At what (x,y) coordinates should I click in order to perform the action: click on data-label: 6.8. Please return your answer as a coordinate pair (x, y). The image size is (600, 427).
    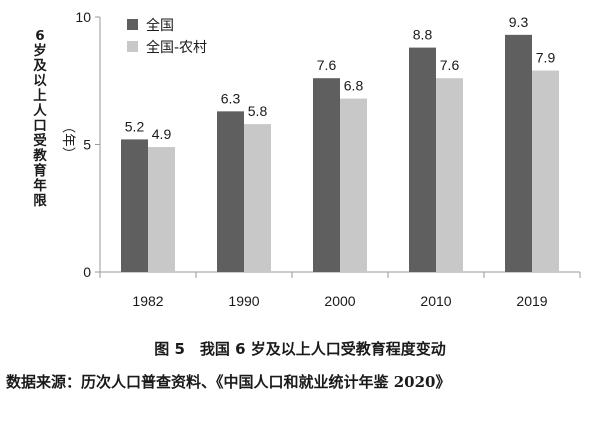
    Looking at the image, I should click on (354, 86).